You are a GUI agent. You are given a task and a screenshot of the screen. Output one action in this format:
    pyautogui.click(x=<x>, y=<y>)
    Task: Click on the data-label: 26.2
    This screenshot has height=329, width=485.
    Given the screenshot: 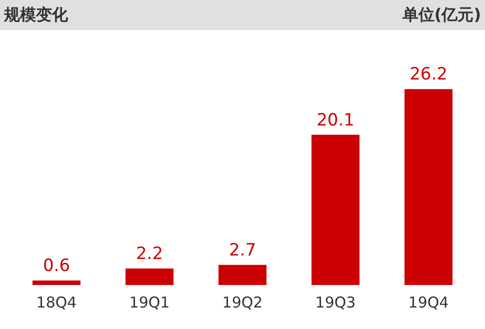 What is the action you would take?
    pyautogui.click(x=429, y=74)
    